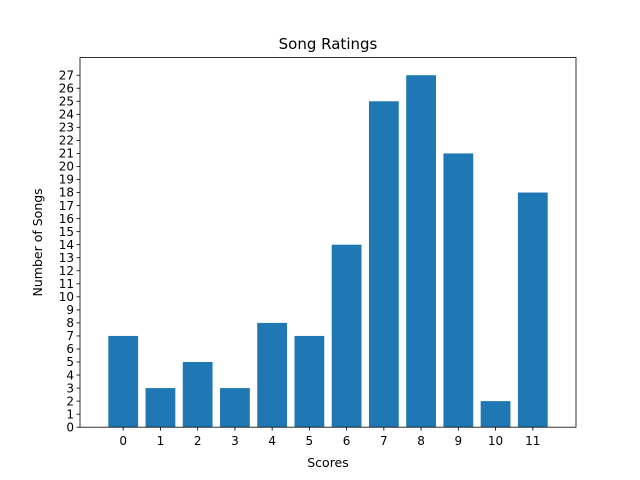 This screenshot has width=640, height=480. I want to click on x-tick-label: 3, so click(235, 441).